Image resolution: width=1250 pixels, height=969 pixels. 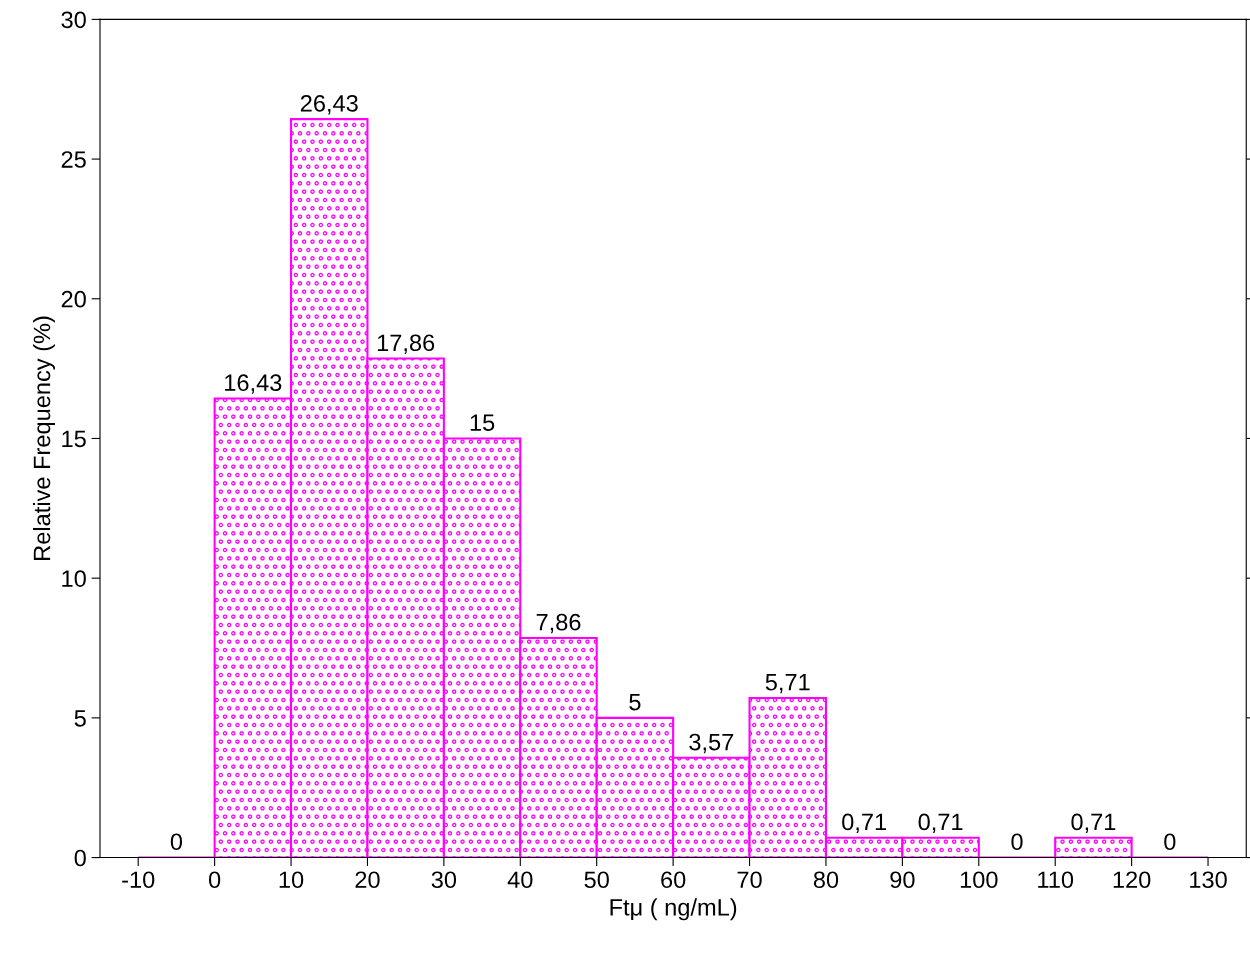 What do you see at coordinates (482, 423) in the screenshot?
I see `data-label: 15` at bounding box center [482, 423].